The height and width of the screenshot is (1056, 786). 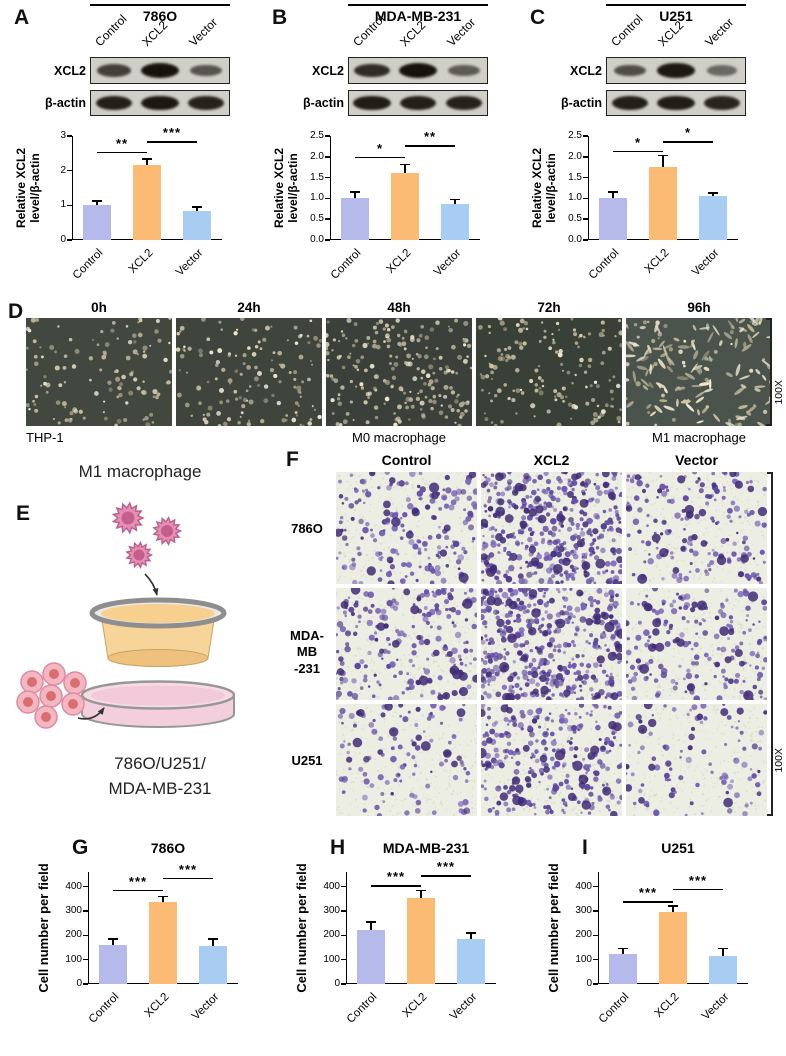 I want to click on panel-b-cell-line-title: MDA-MB-231, so click(x=418, y=14).